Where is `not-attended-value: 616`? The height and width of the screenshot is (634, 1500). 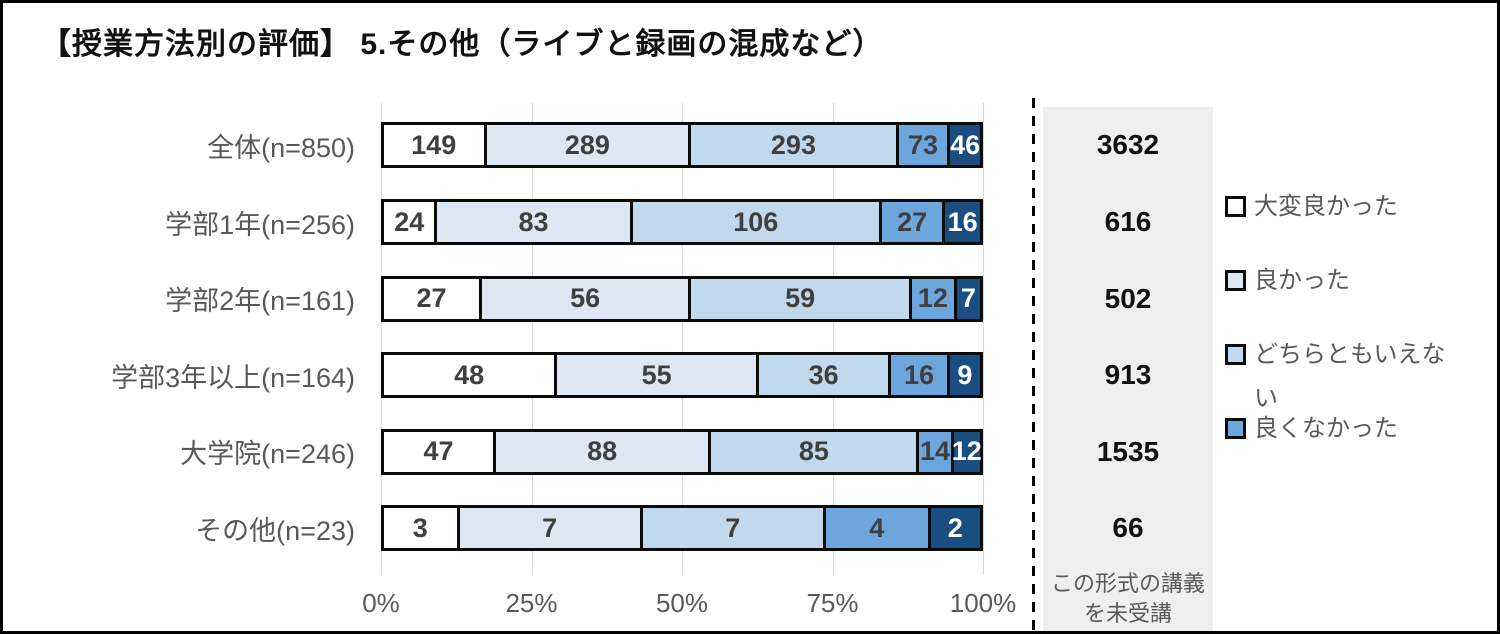
not-attended-value: 616 is located at coordinates (1128, 221).